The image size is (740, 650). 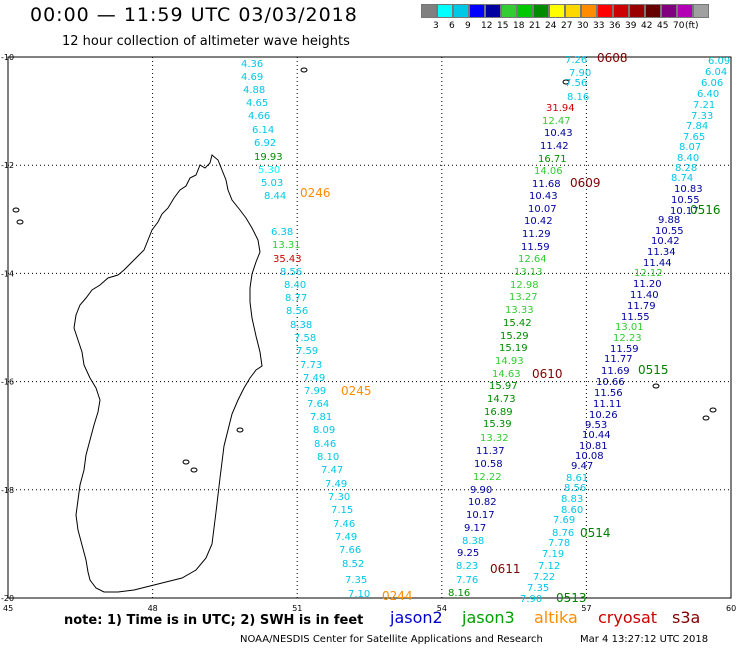 I want to click on jason3-swh-value: 11.40, so click(x=644, y=295).